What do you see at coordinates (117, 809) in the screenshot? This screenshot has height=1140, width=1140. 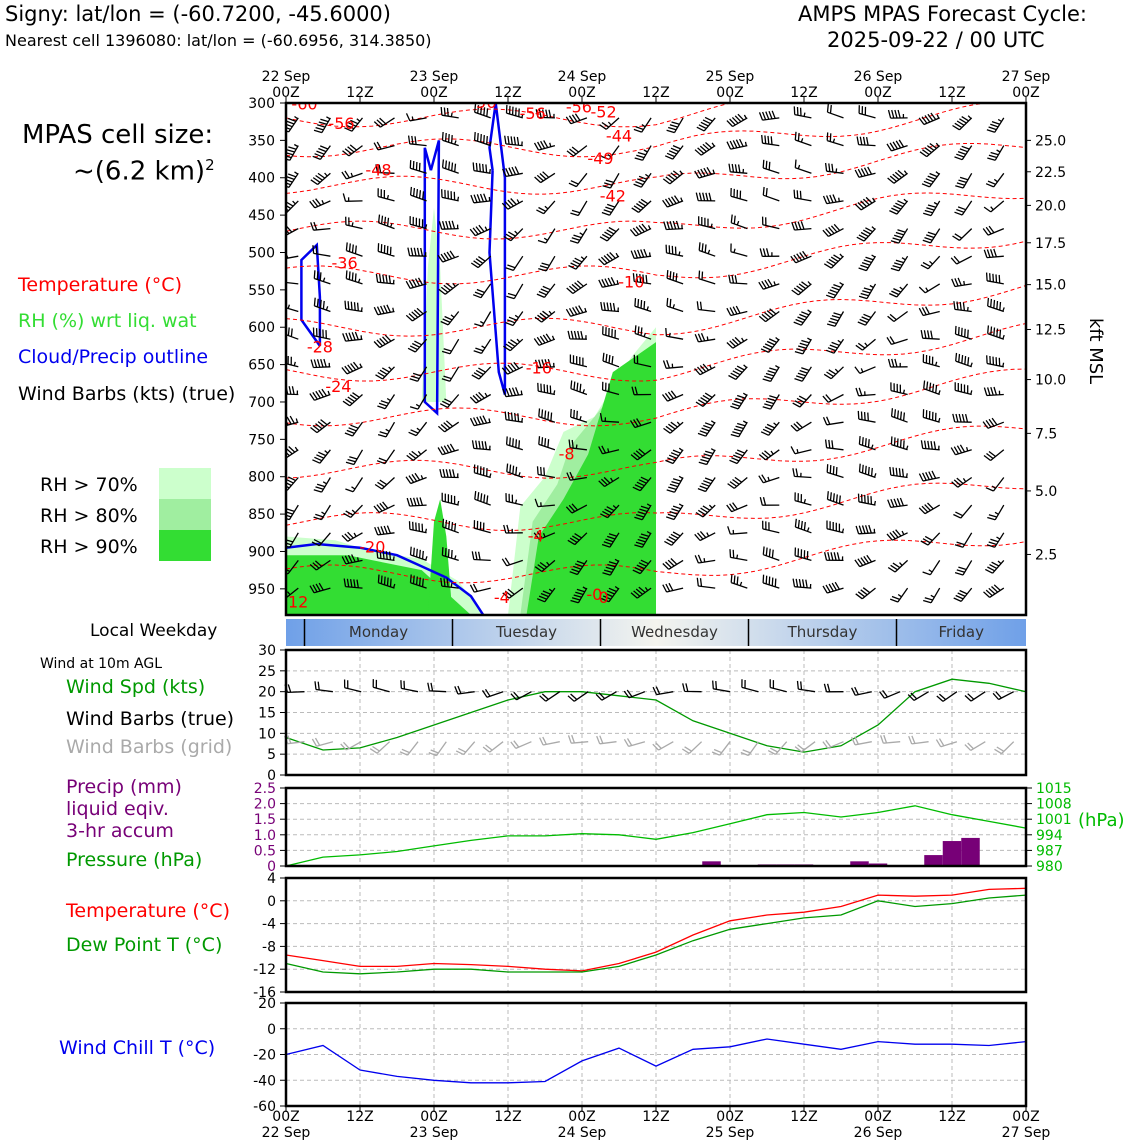 I see `precip-label-2: liquid eqiv.` at bounding box center [117, 809].